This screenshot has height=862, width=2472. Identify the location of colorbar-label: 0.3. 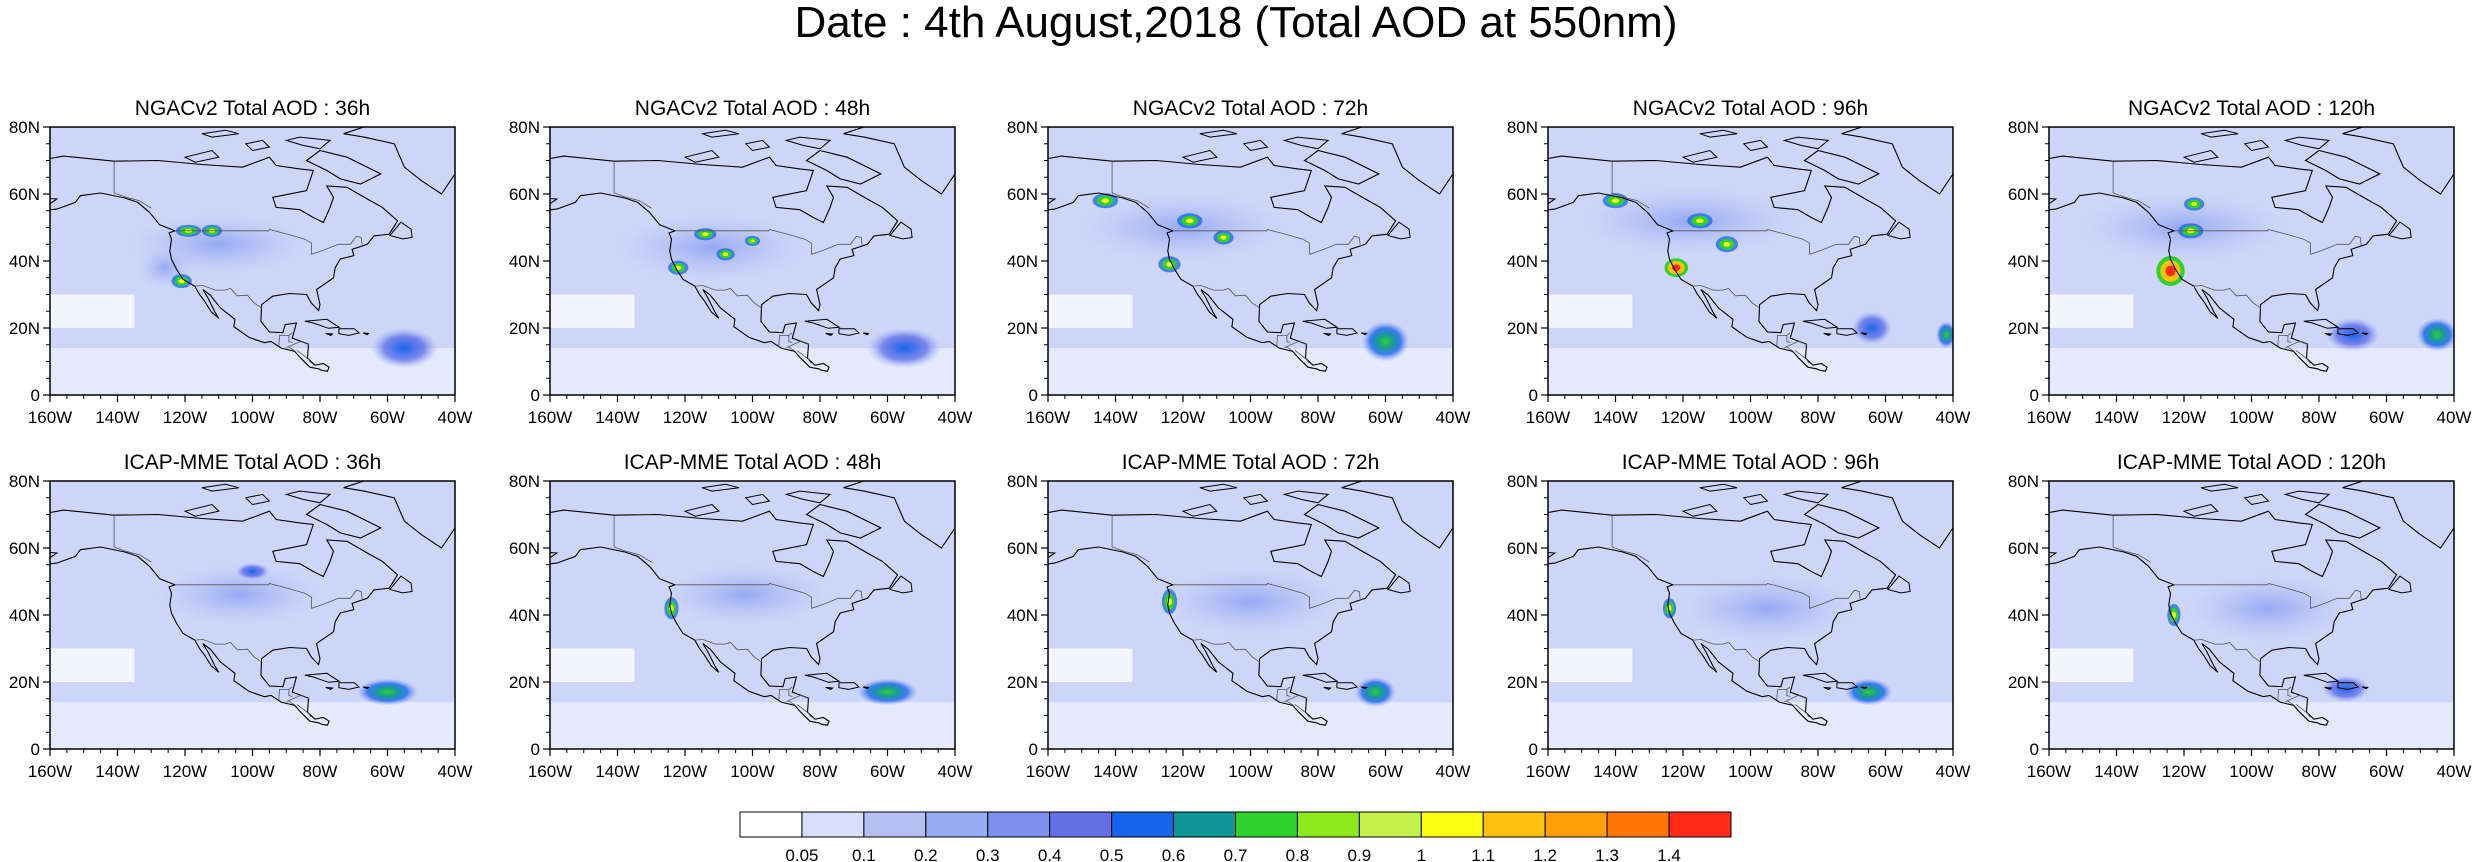
(988, 854).